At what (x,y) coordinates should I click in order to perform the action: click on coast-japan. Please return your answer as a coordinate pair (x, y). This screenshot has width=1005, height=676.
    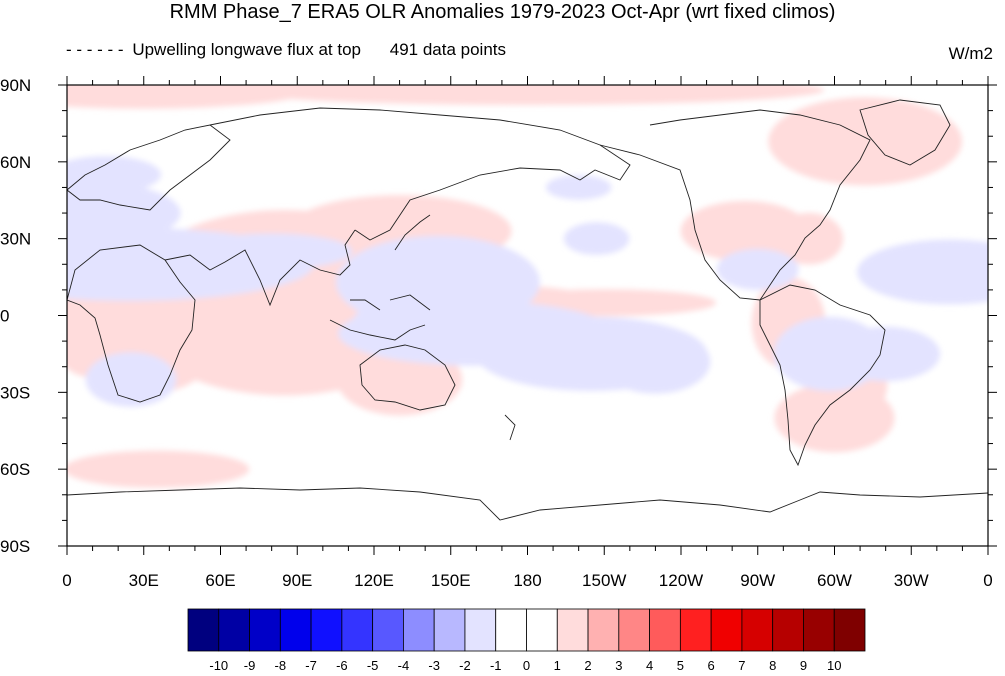
    Looking at the image, I should click on (412, 232).